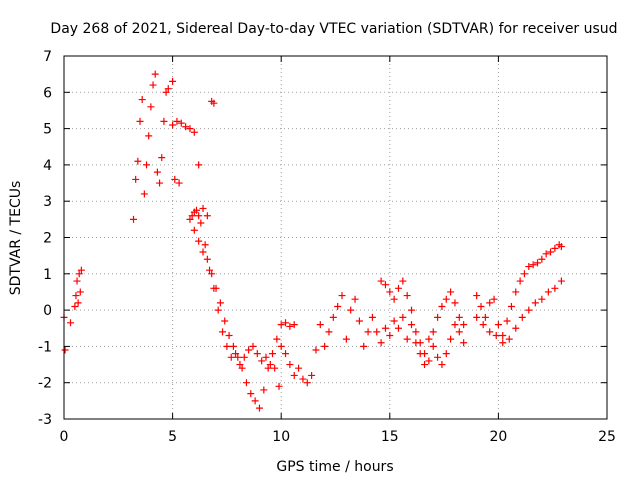 Image resolution: width=640 pixels, height=480 pixels. I want to click on x-axis-label: GPS time / hours, so click(334, 467).